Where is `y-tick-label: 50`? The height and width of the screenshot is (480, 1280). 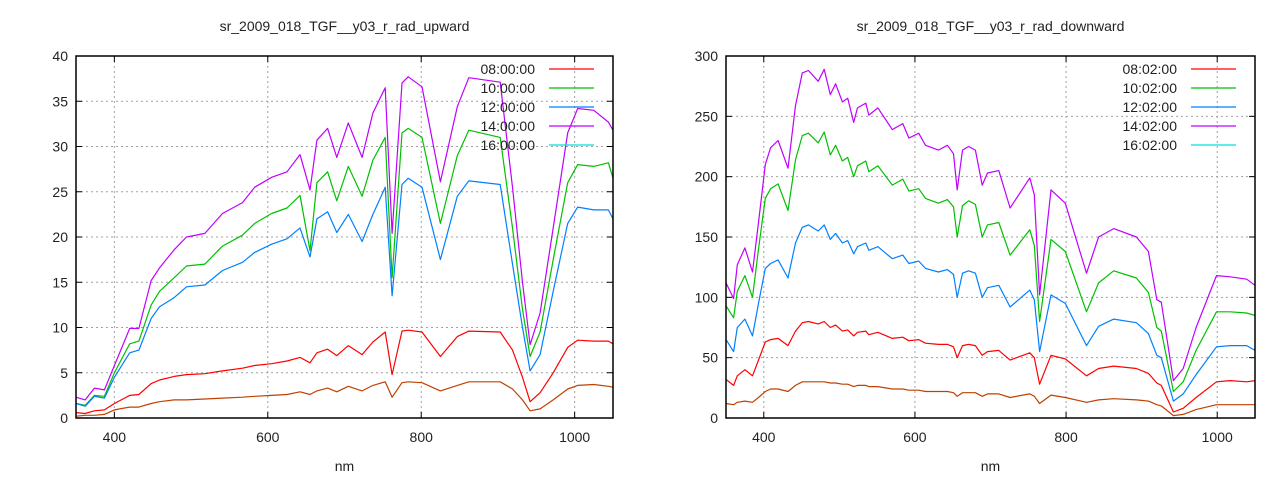 y-tick-label: 50 is located at coordinates (710, 358).